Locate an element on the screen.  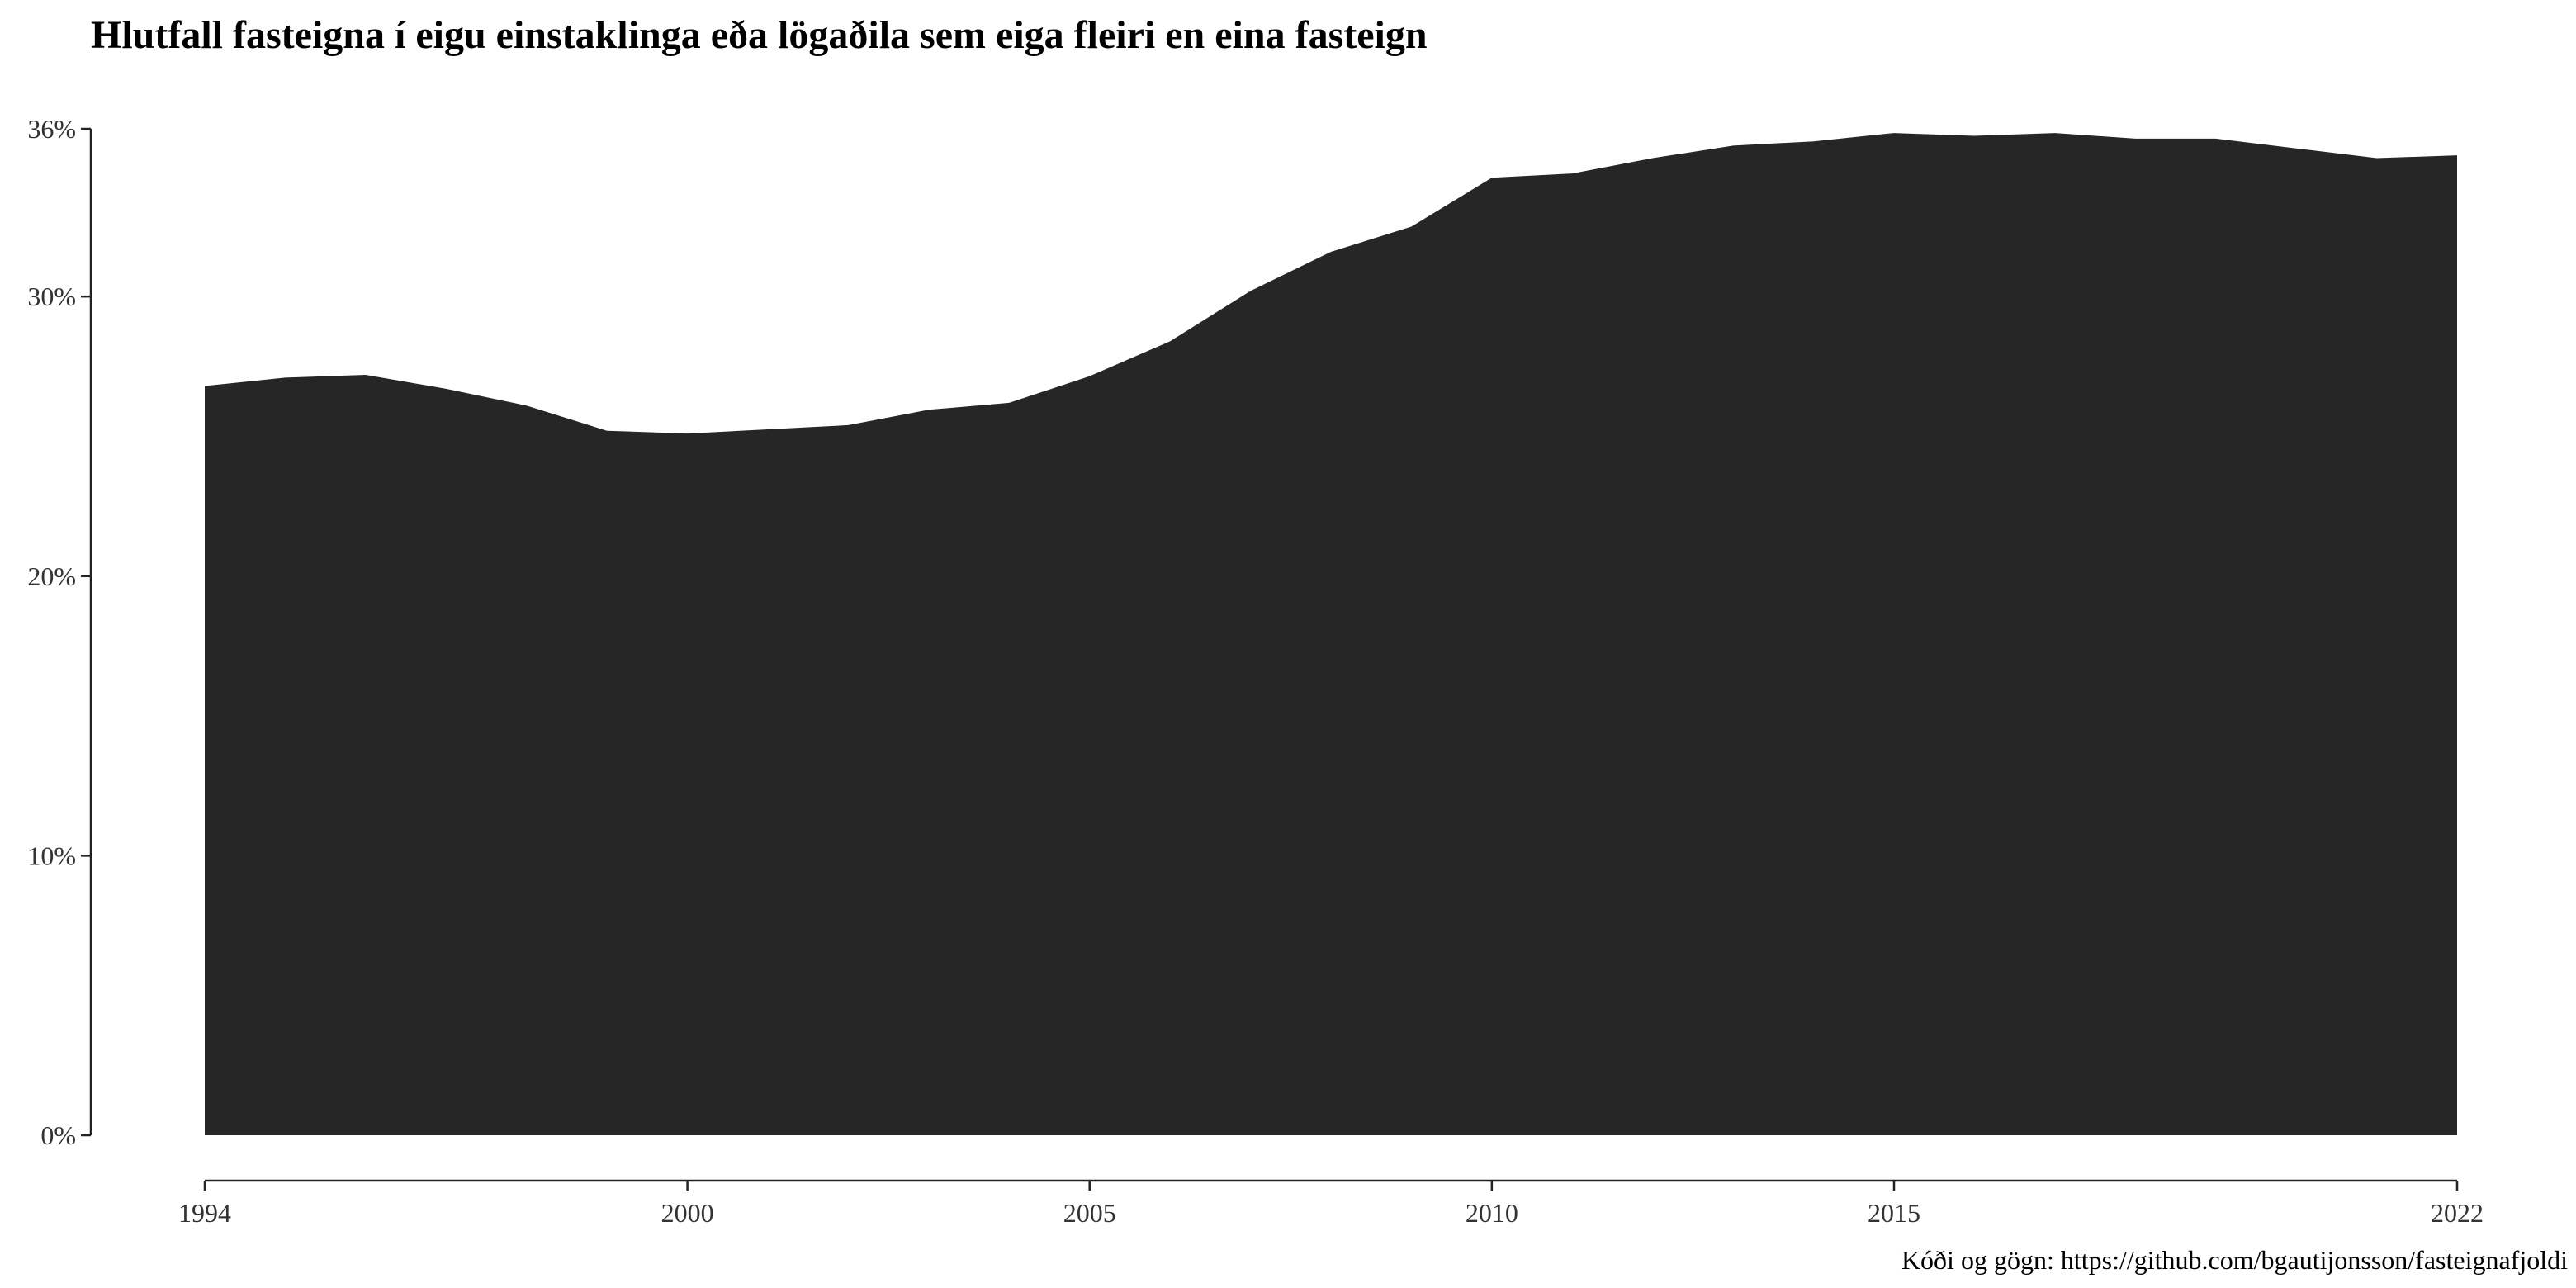
x-tick-label: 2005 is located at coordinates (1089, 1213).